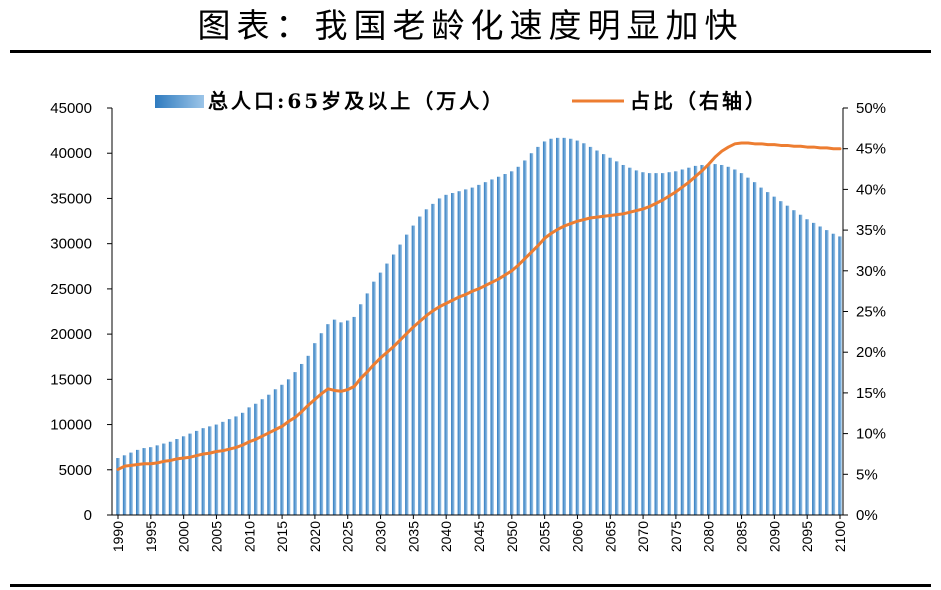 The image size is (941, 590). I want to click on bar-1995, so click(151, 481).